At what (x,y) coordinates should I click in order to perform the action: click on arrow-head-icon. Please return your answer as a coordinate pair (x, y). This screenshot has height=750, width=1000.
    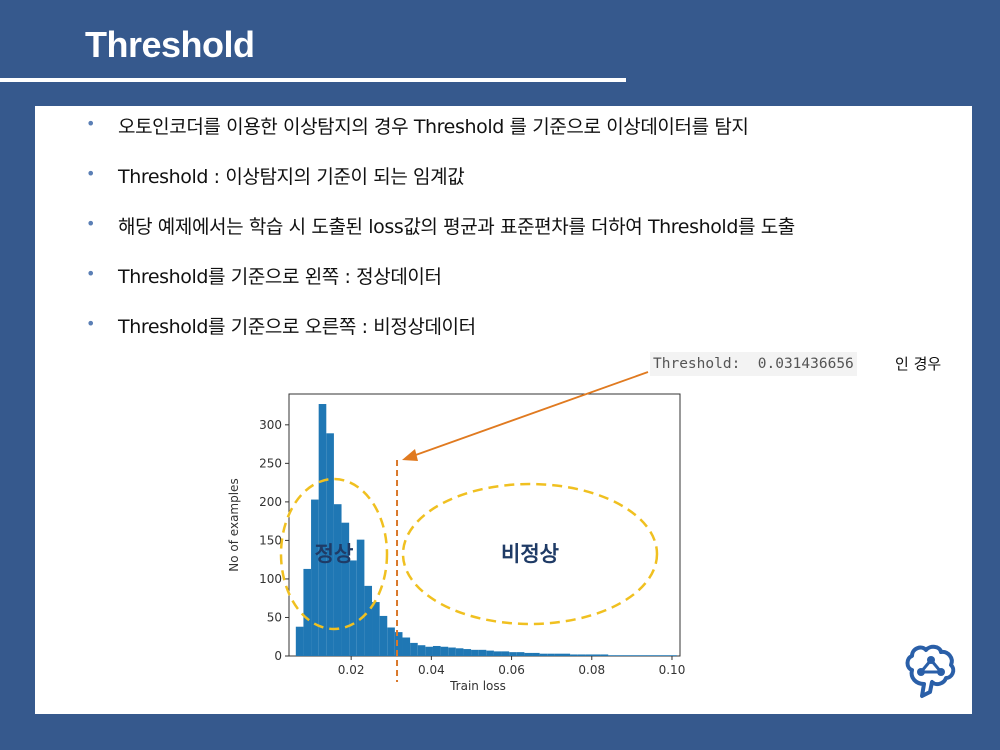
    Looking at the image, I should click on (410, 455).